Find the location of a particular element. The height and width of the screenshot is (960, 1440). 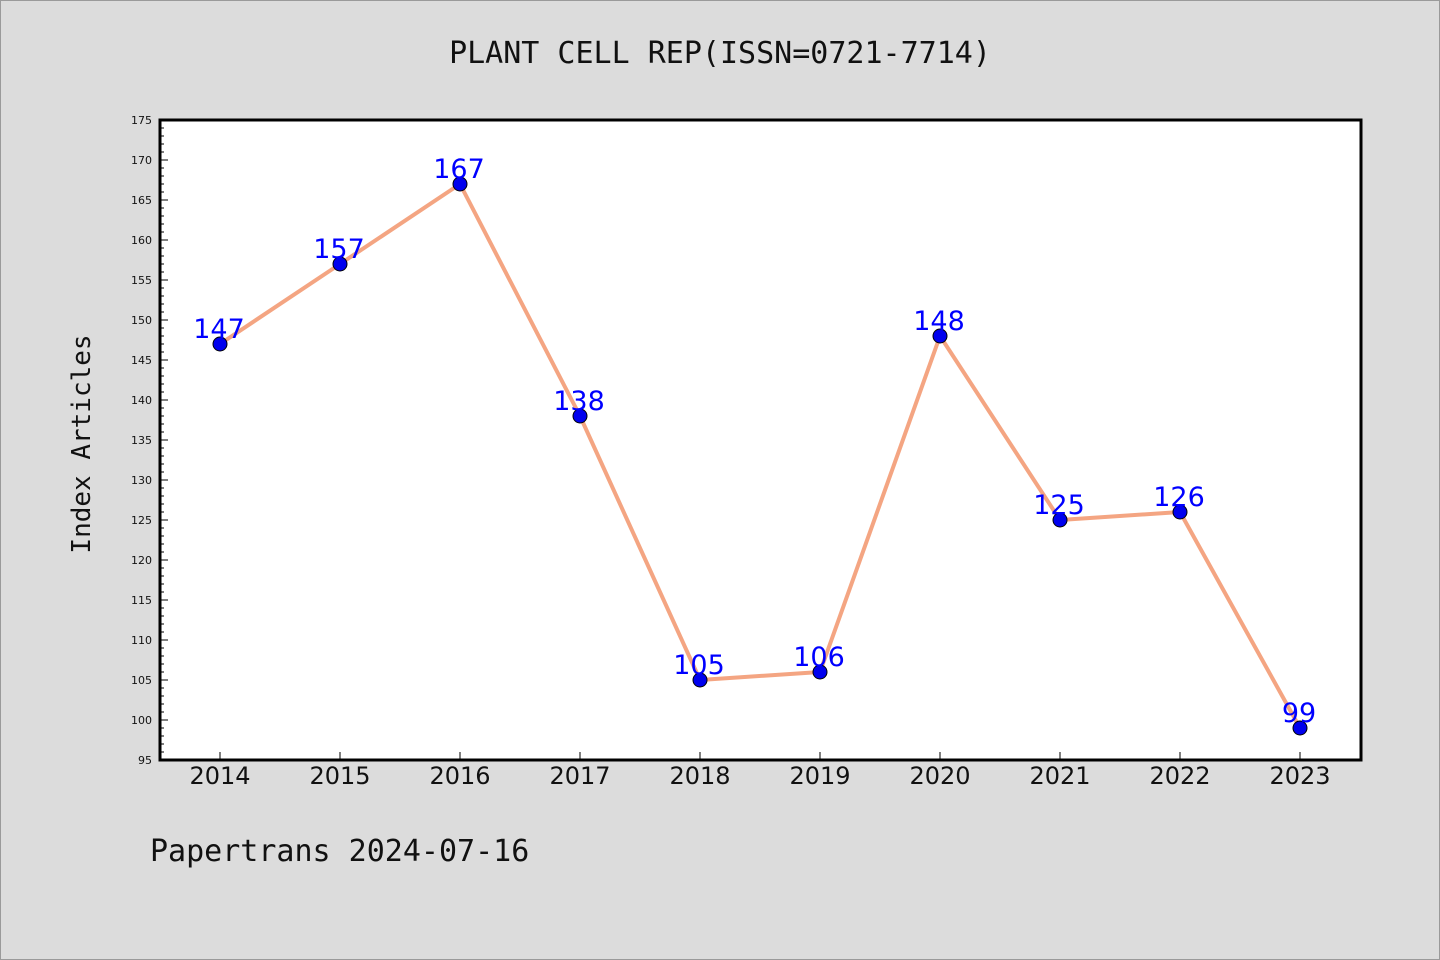

y-tick-label: 105 is located at coordinates (141, 680).